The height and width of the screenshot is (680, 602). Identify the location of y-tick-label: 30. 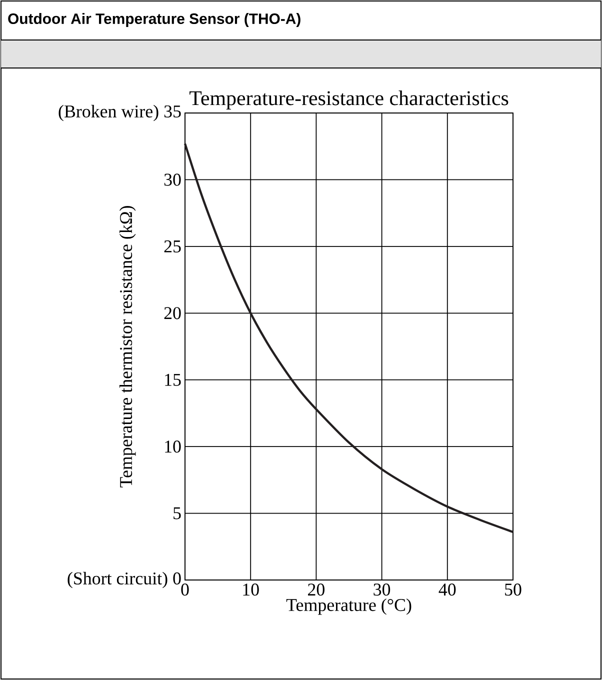
(172, 180).